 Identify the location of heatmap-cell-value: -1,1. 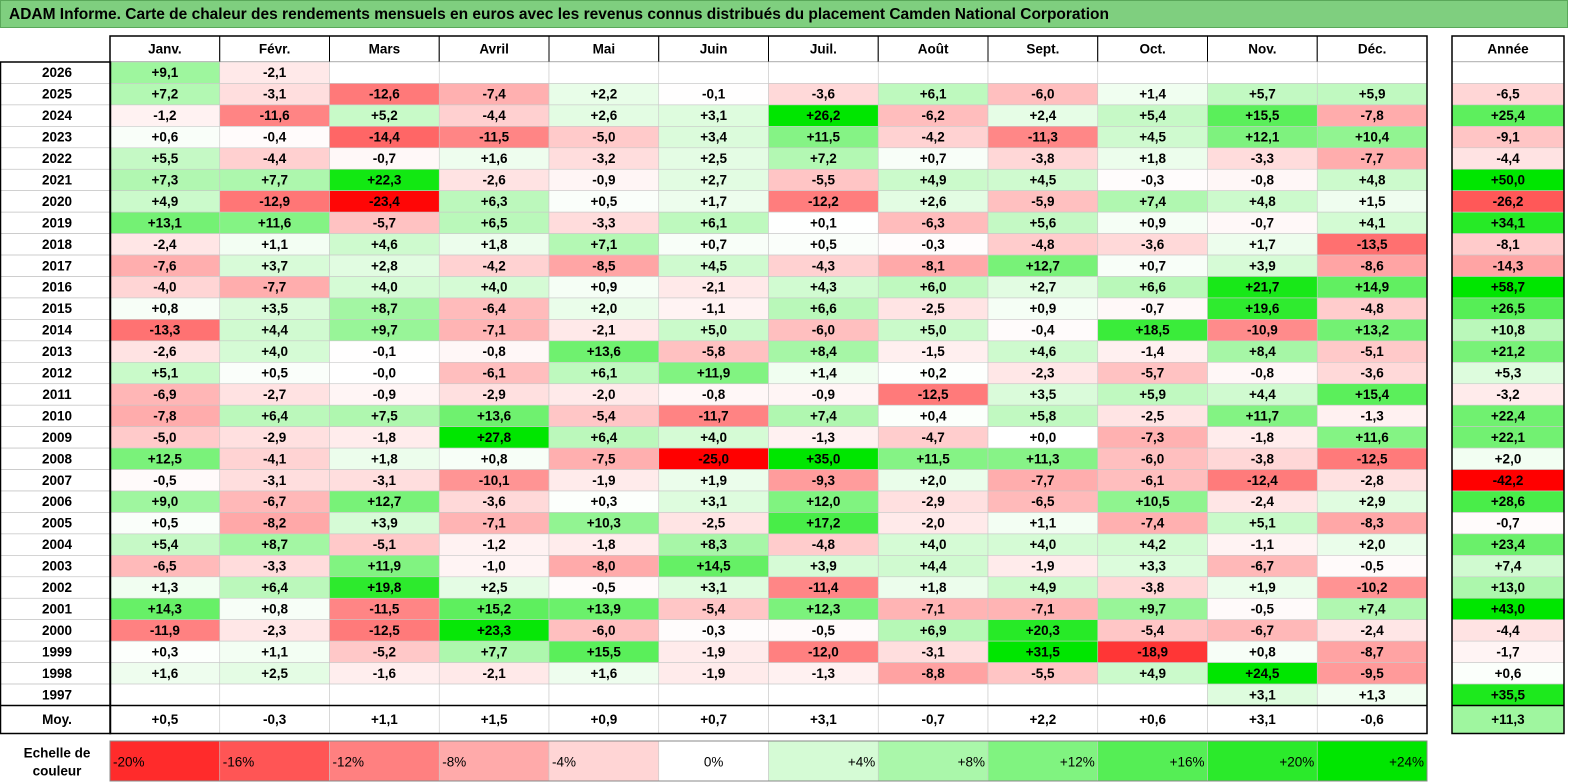
(714, 308).